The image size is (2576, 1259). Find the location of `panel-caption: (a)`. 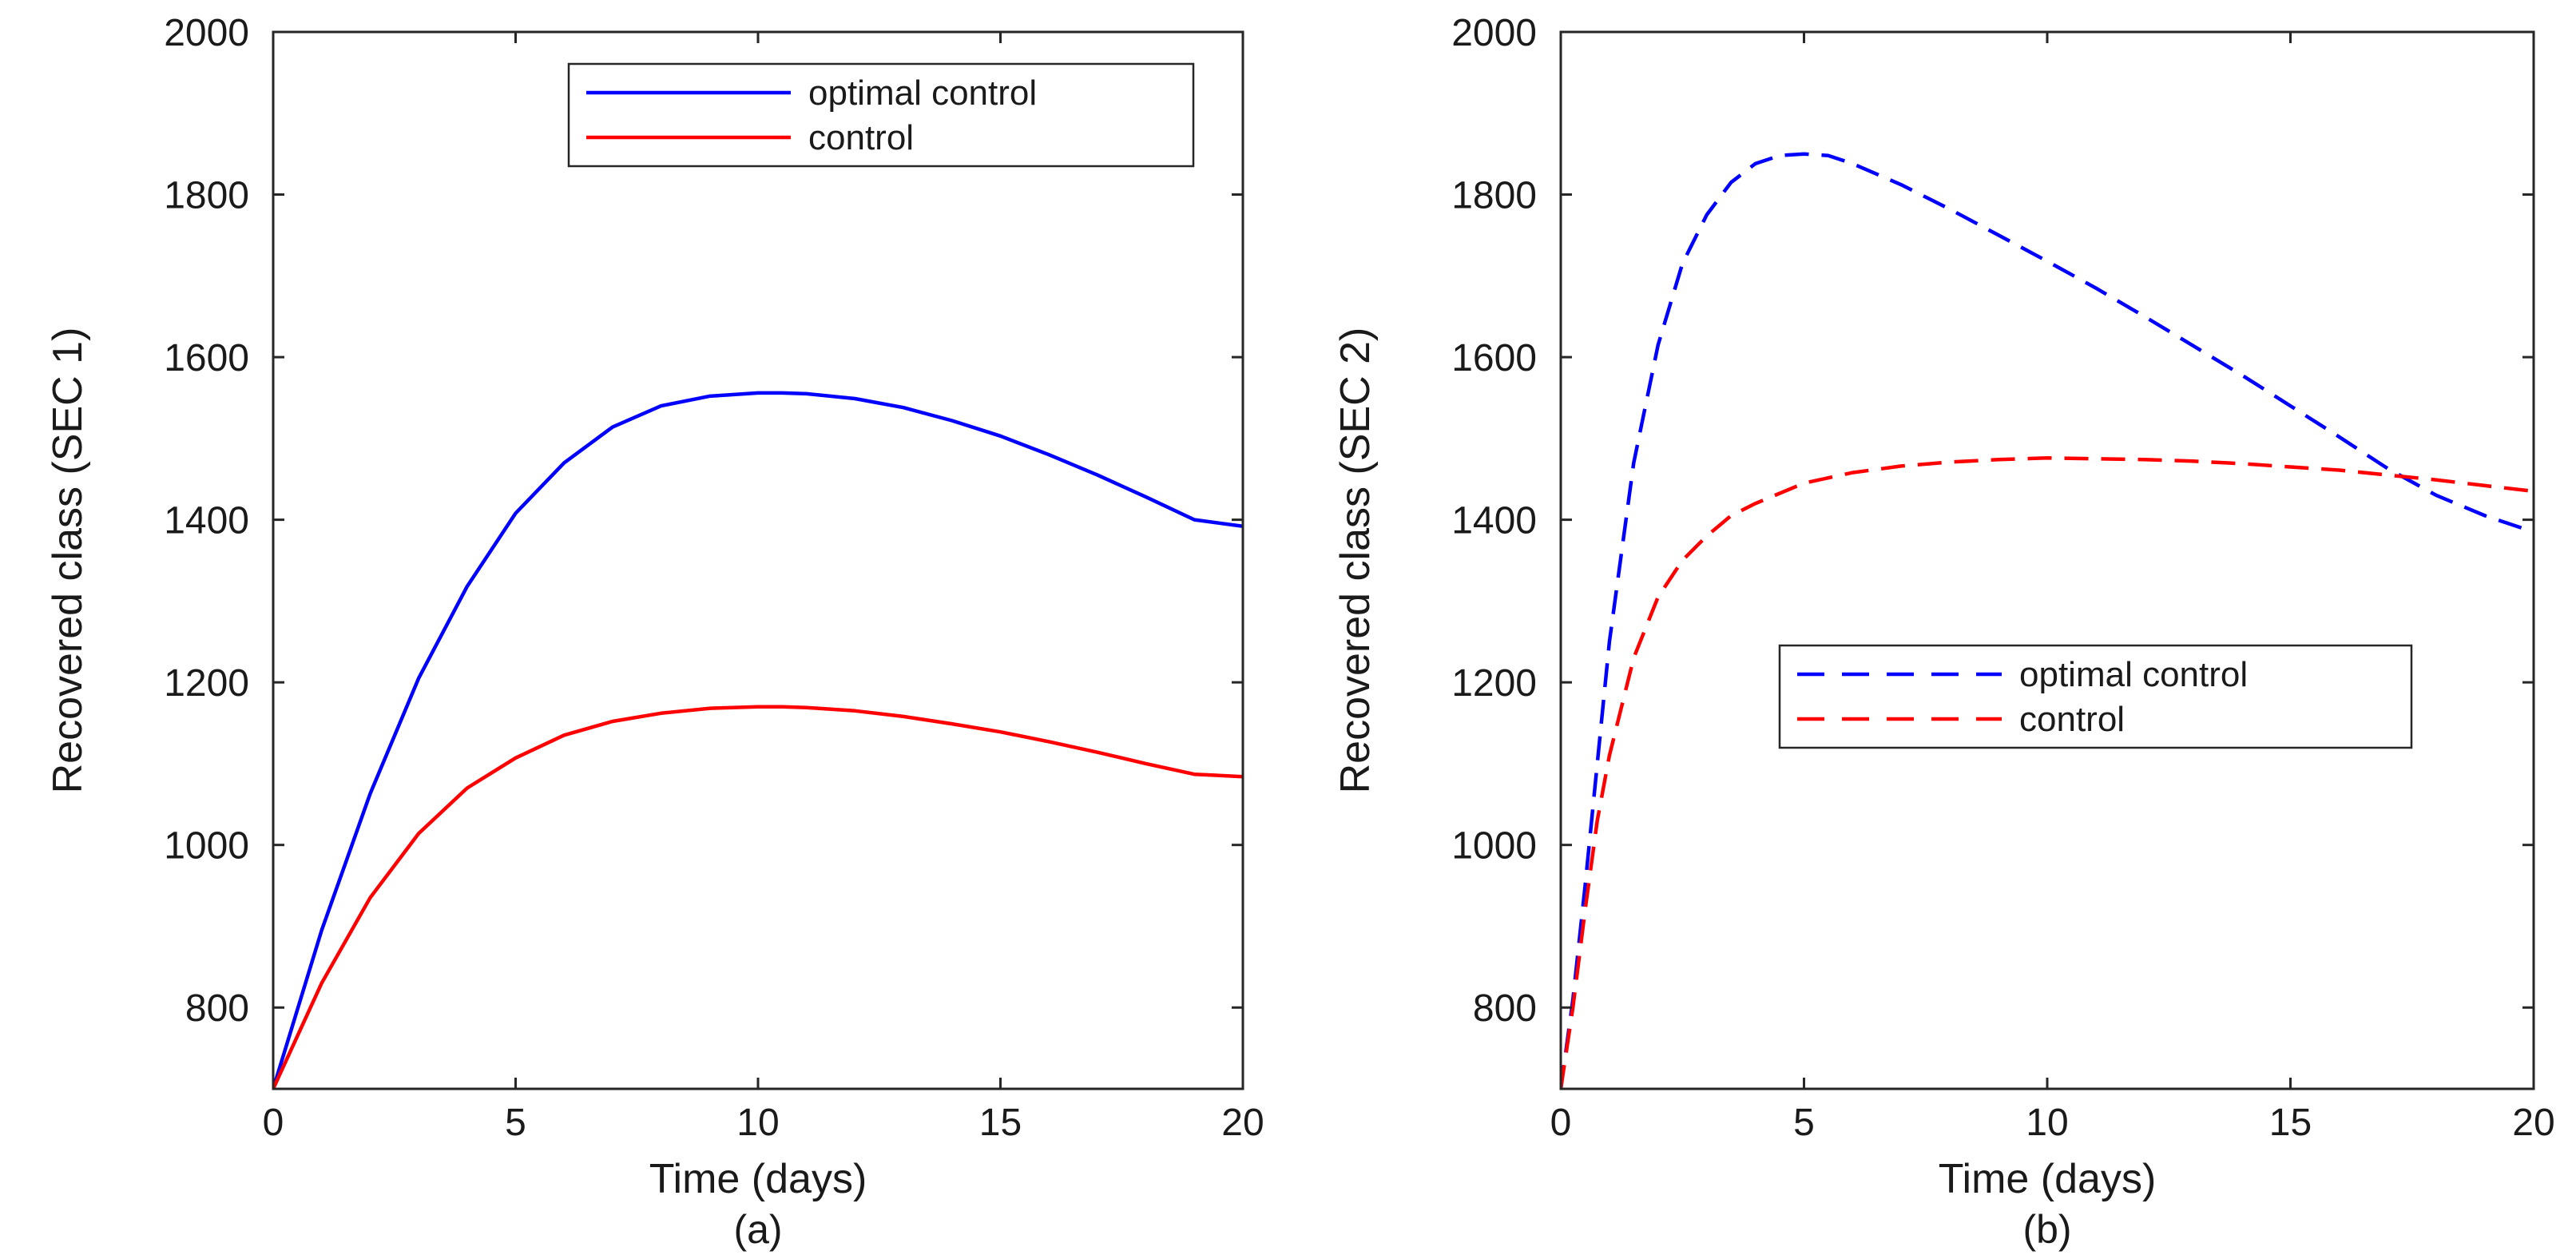

panel-caption: (a) is located at coordinates (757, 1229).